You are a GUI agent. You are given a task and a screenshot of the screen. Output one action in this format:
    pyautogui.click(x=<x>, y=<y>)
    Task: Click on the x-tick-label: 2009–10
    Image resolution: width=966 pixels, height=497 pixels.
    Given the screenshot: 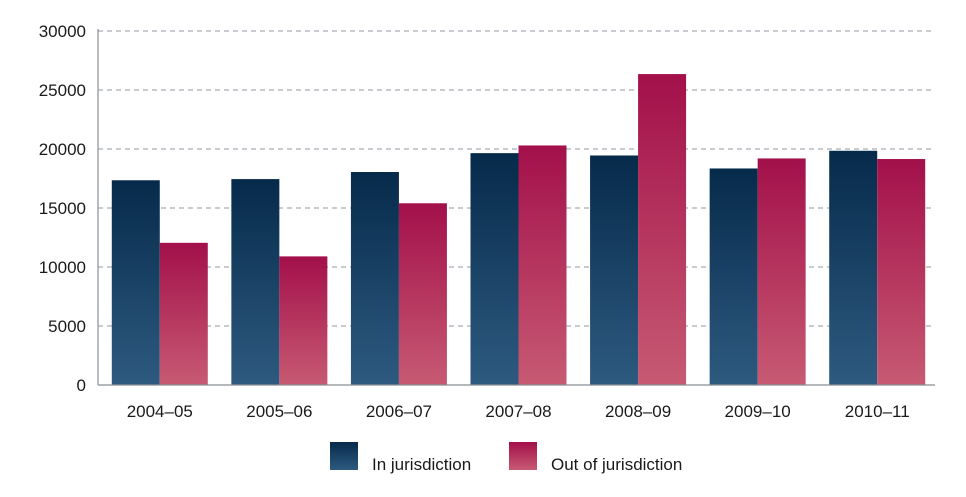 What is the action you would take?
    pyautogui.click(x=758, y=411)
    